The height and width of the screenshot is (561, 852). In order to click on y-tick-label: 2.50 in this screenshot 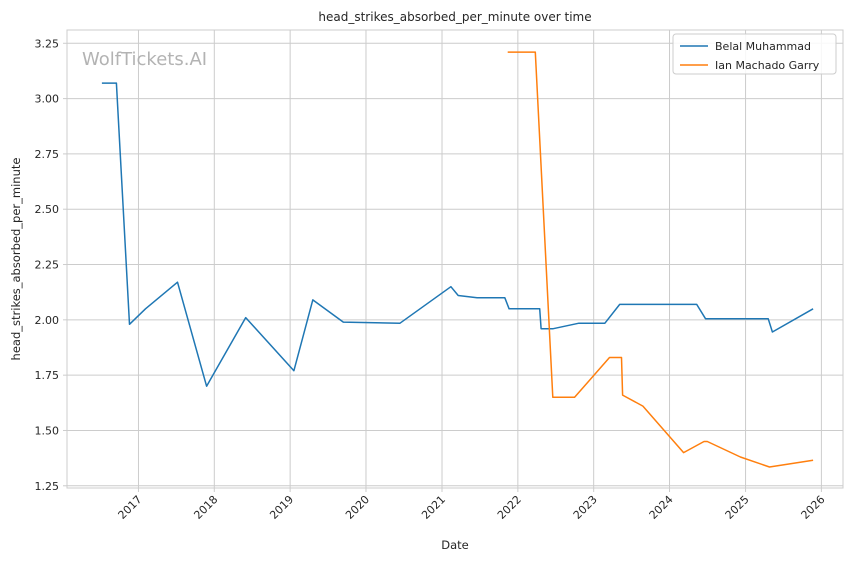, I will do `click(47, 209)`.